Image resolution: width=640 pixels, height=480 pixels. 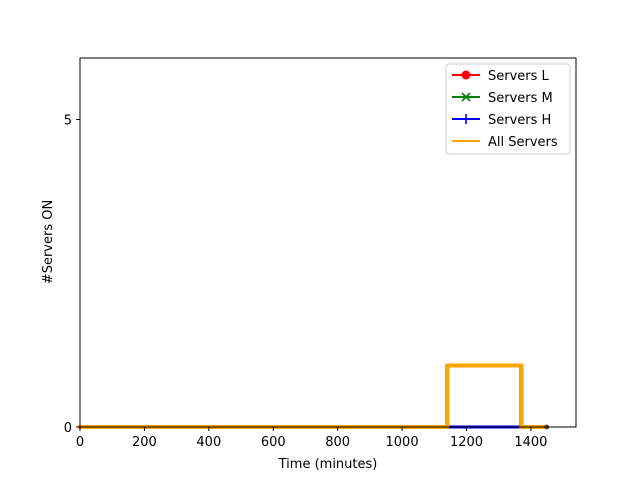 What do you see at coordinates (530, 442) in the screenshot?
I see `x-tick-label-7: 1400` at bounding box center [530, 442].